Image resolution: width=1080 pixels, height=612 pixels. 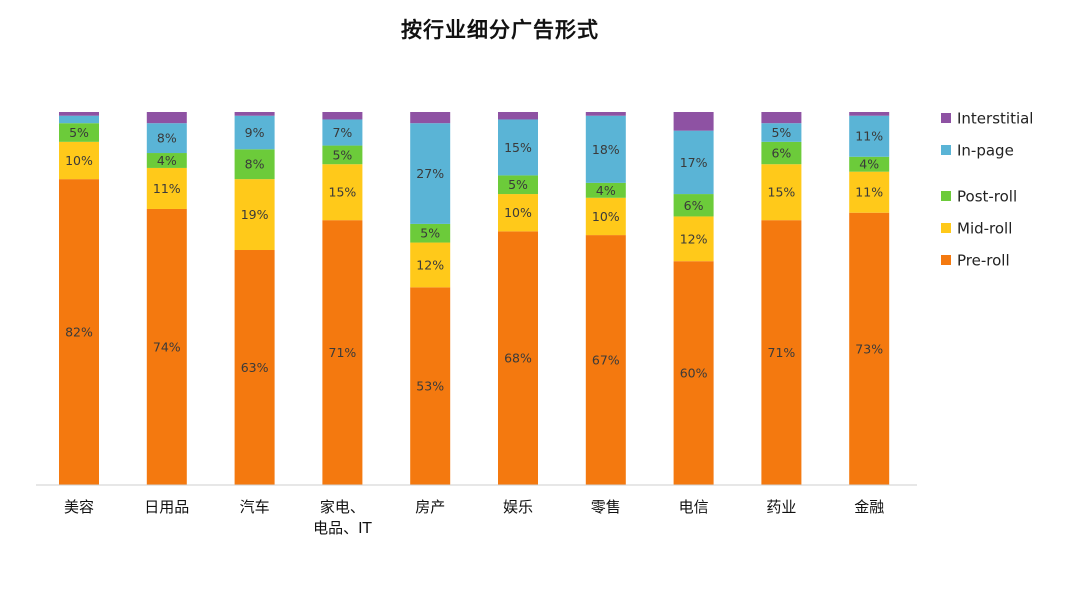 I want to click on category-label: 电品、IT, so click(x=342, y=528).